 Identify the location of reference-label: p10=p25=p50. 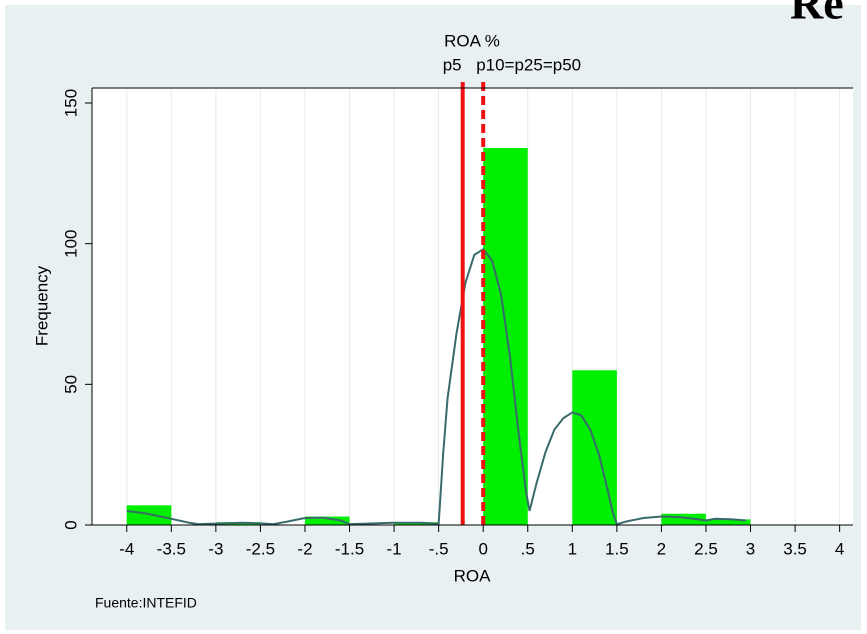
(528, 64).